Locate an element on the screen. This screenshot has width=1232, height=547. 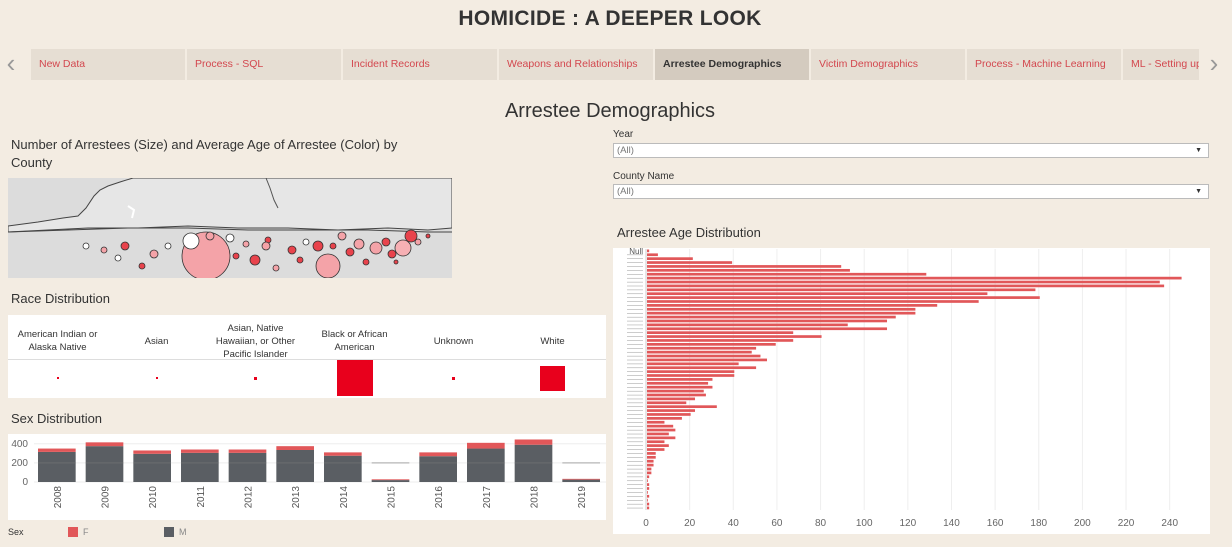
legend-label-m: M is located at coordinates (183, 532).